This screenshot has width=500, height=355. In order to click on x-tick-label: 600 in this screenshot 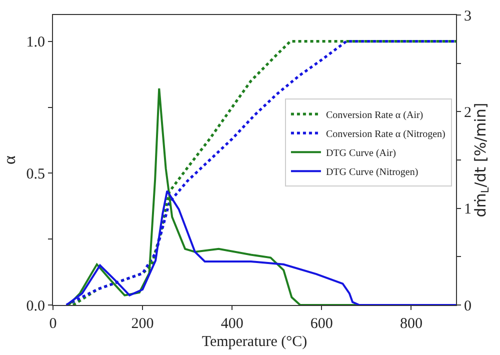, I will do `click(321, 324)`.